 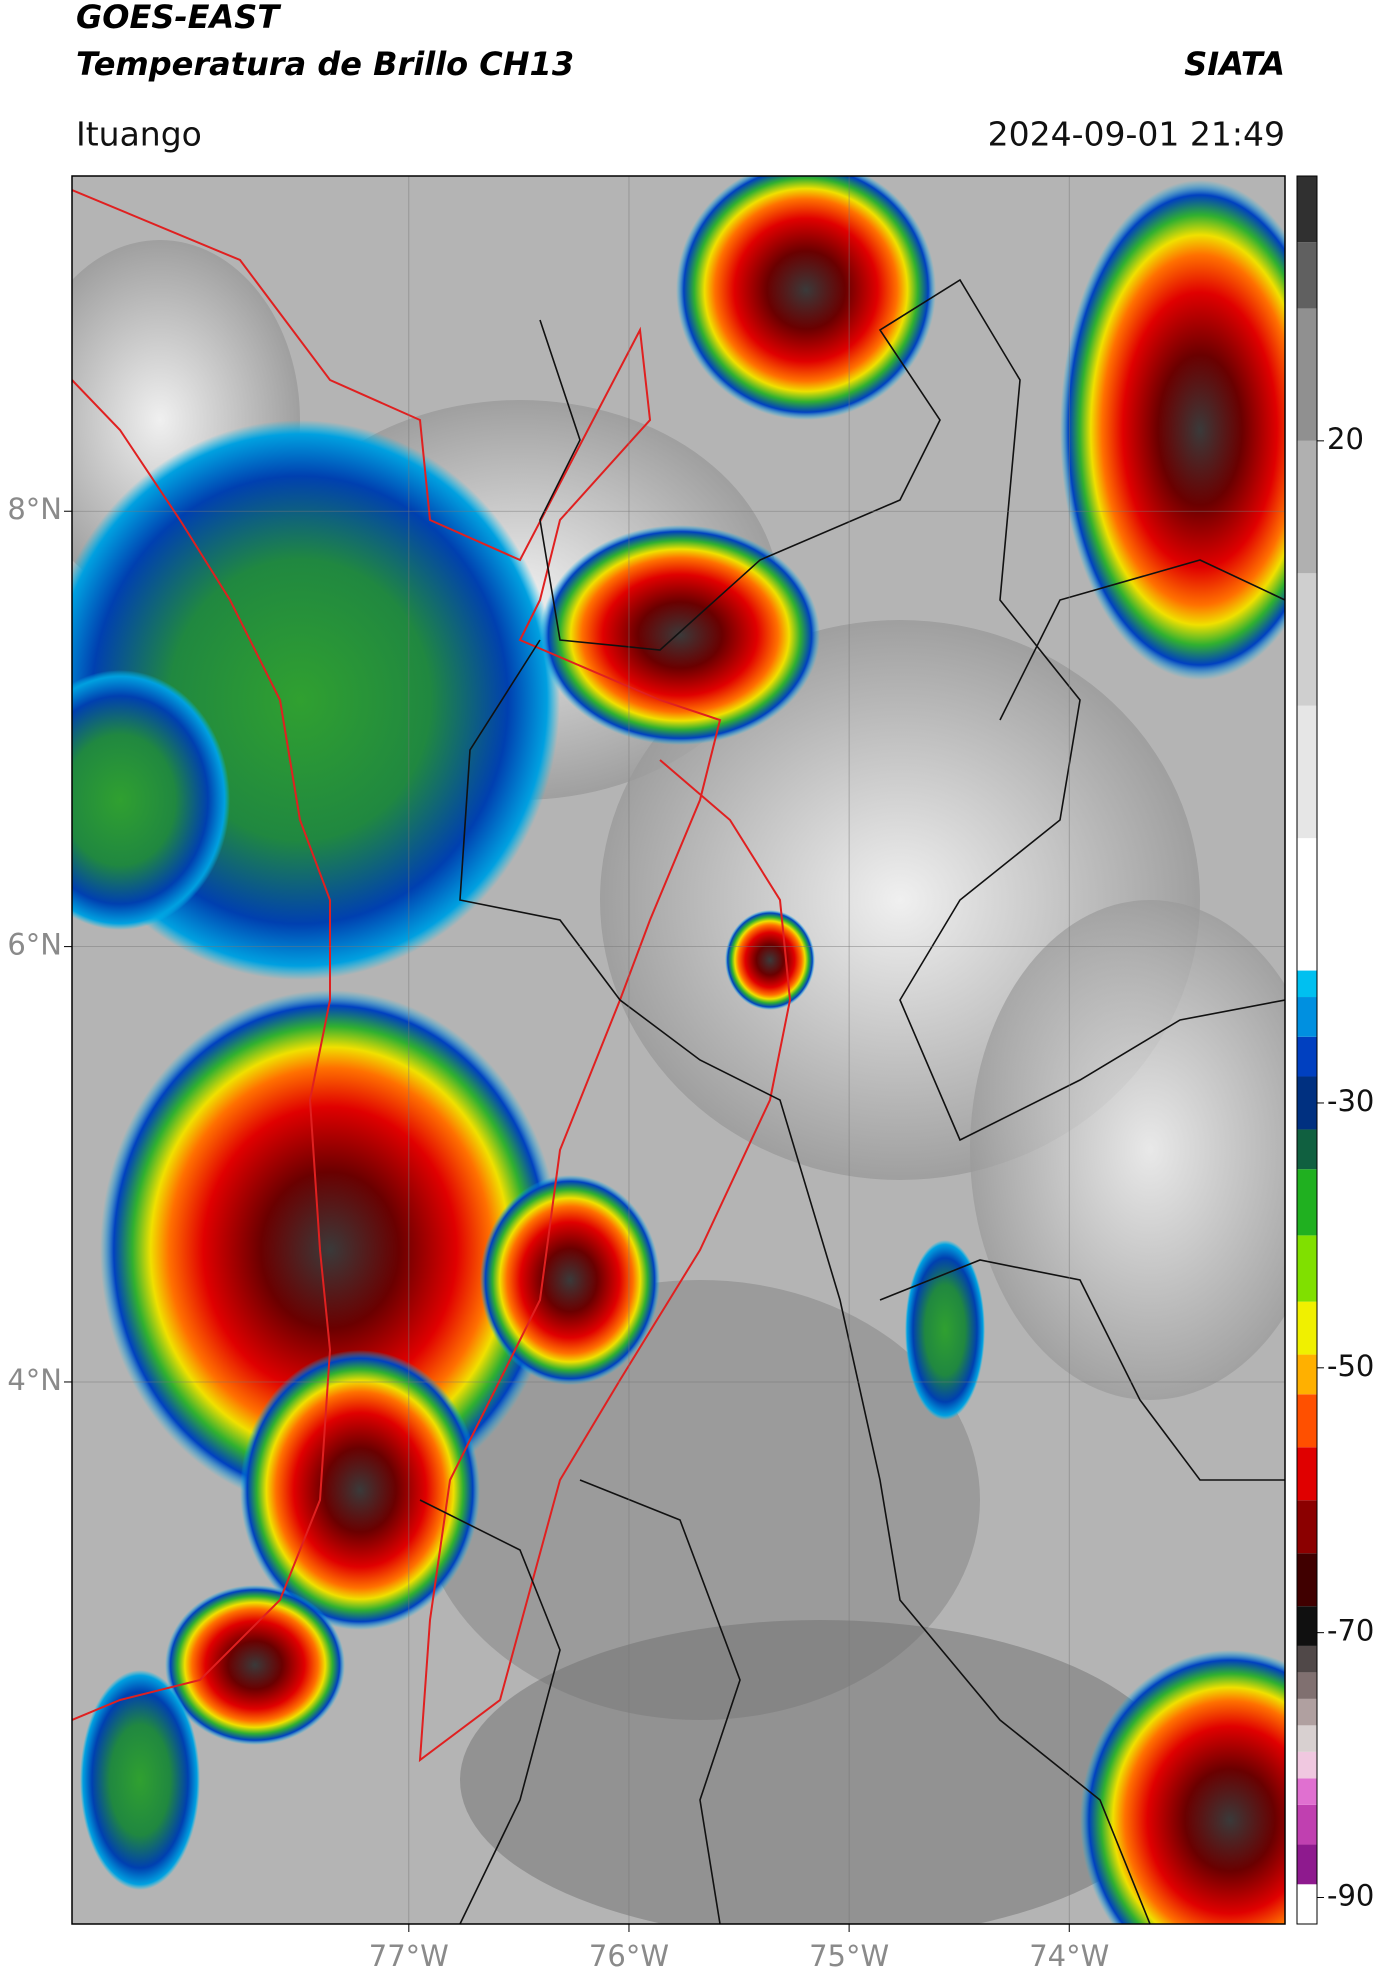 I want to click on y-tick-label: 4°N, so click(x=34, y=1380).